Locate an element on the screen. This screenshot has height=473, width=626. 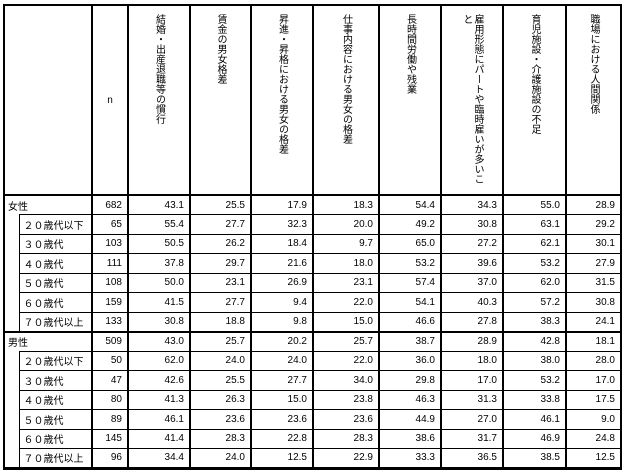
n-value-cell: 80 is located at coordinates (109, 399).